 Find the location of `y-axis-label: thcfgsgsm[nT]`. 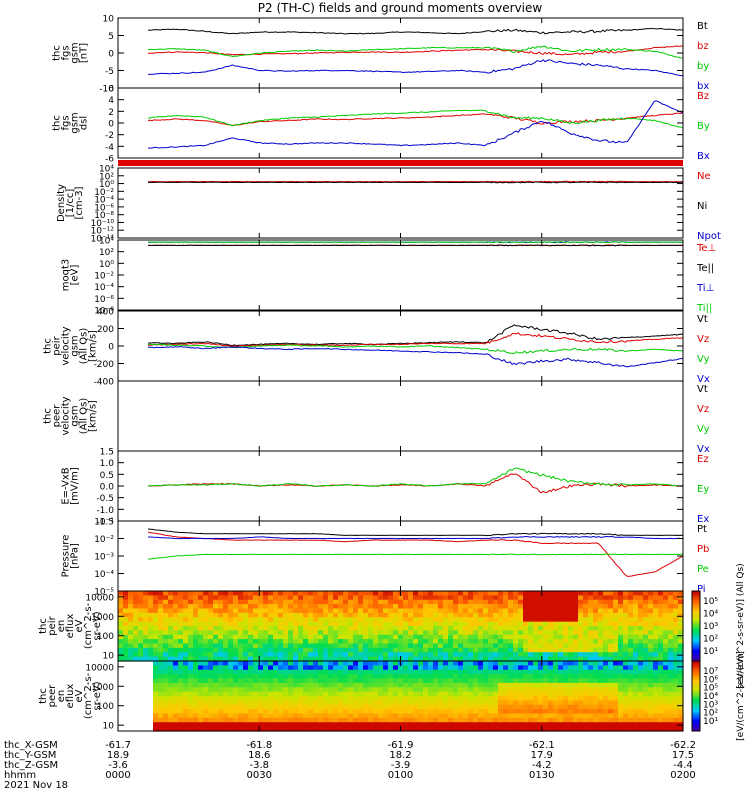

y-axis-label: thcfgsgsm[nT] is located at coordinates (71, 52).